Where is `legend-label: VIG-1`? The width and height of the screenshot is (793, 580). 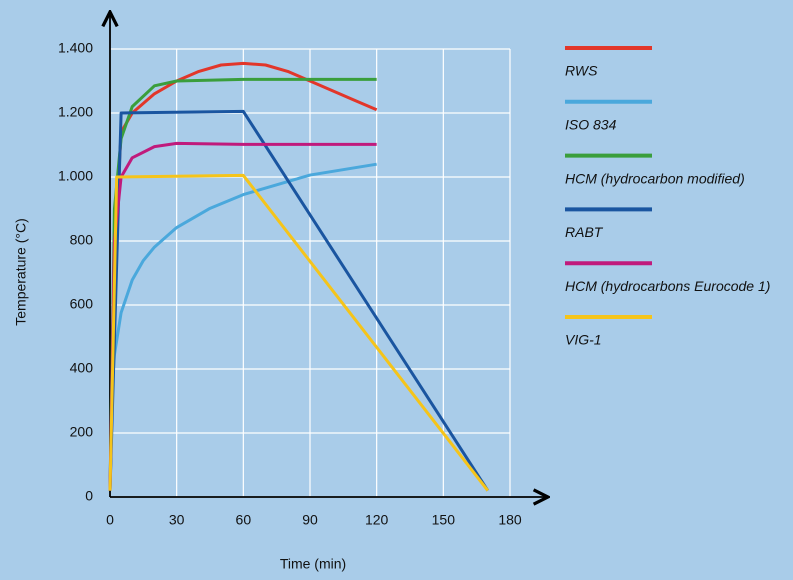 legend-label: VIG-1 is located at coordinates (583, 340).